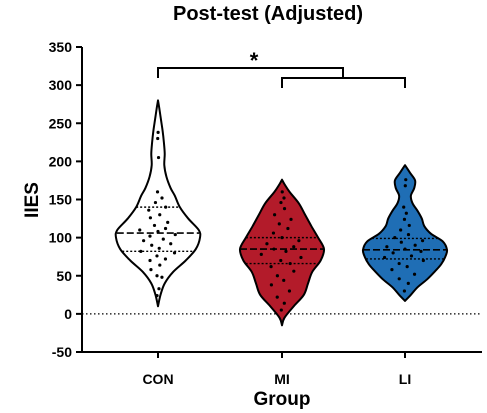 This screenshot has width=487, height=413. I want to click on bracket-mi-li, so click(343, 82).